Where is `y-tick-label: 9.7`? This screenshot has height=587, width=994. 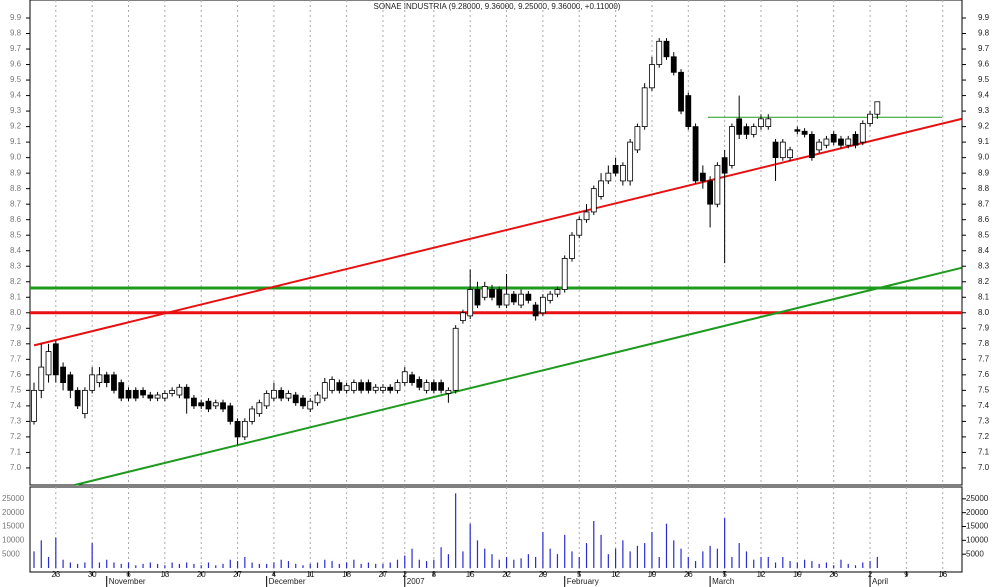
y-tick-label: 9.7 is located at coordinates (16, 48).